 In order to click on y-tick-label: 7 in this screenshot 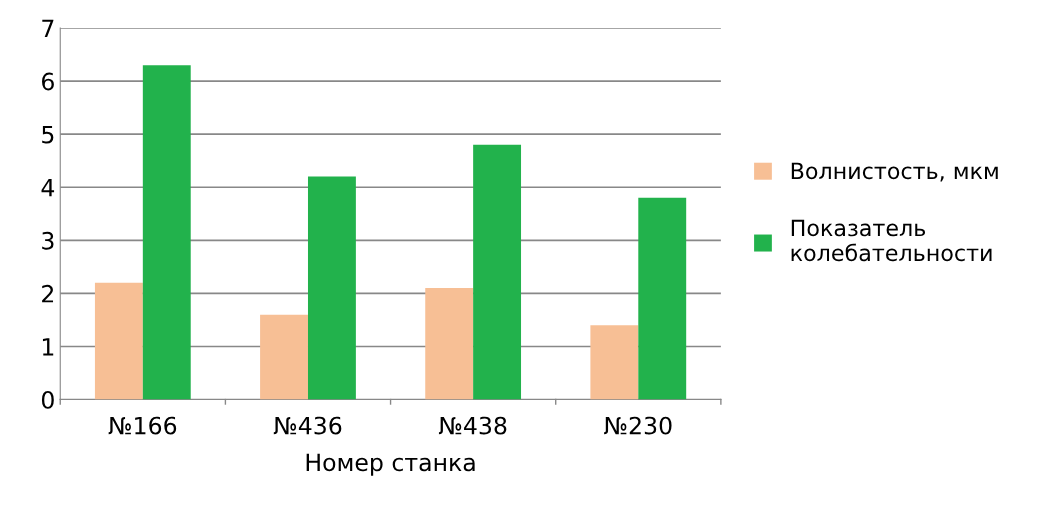, I will do `click(48, 28)`.